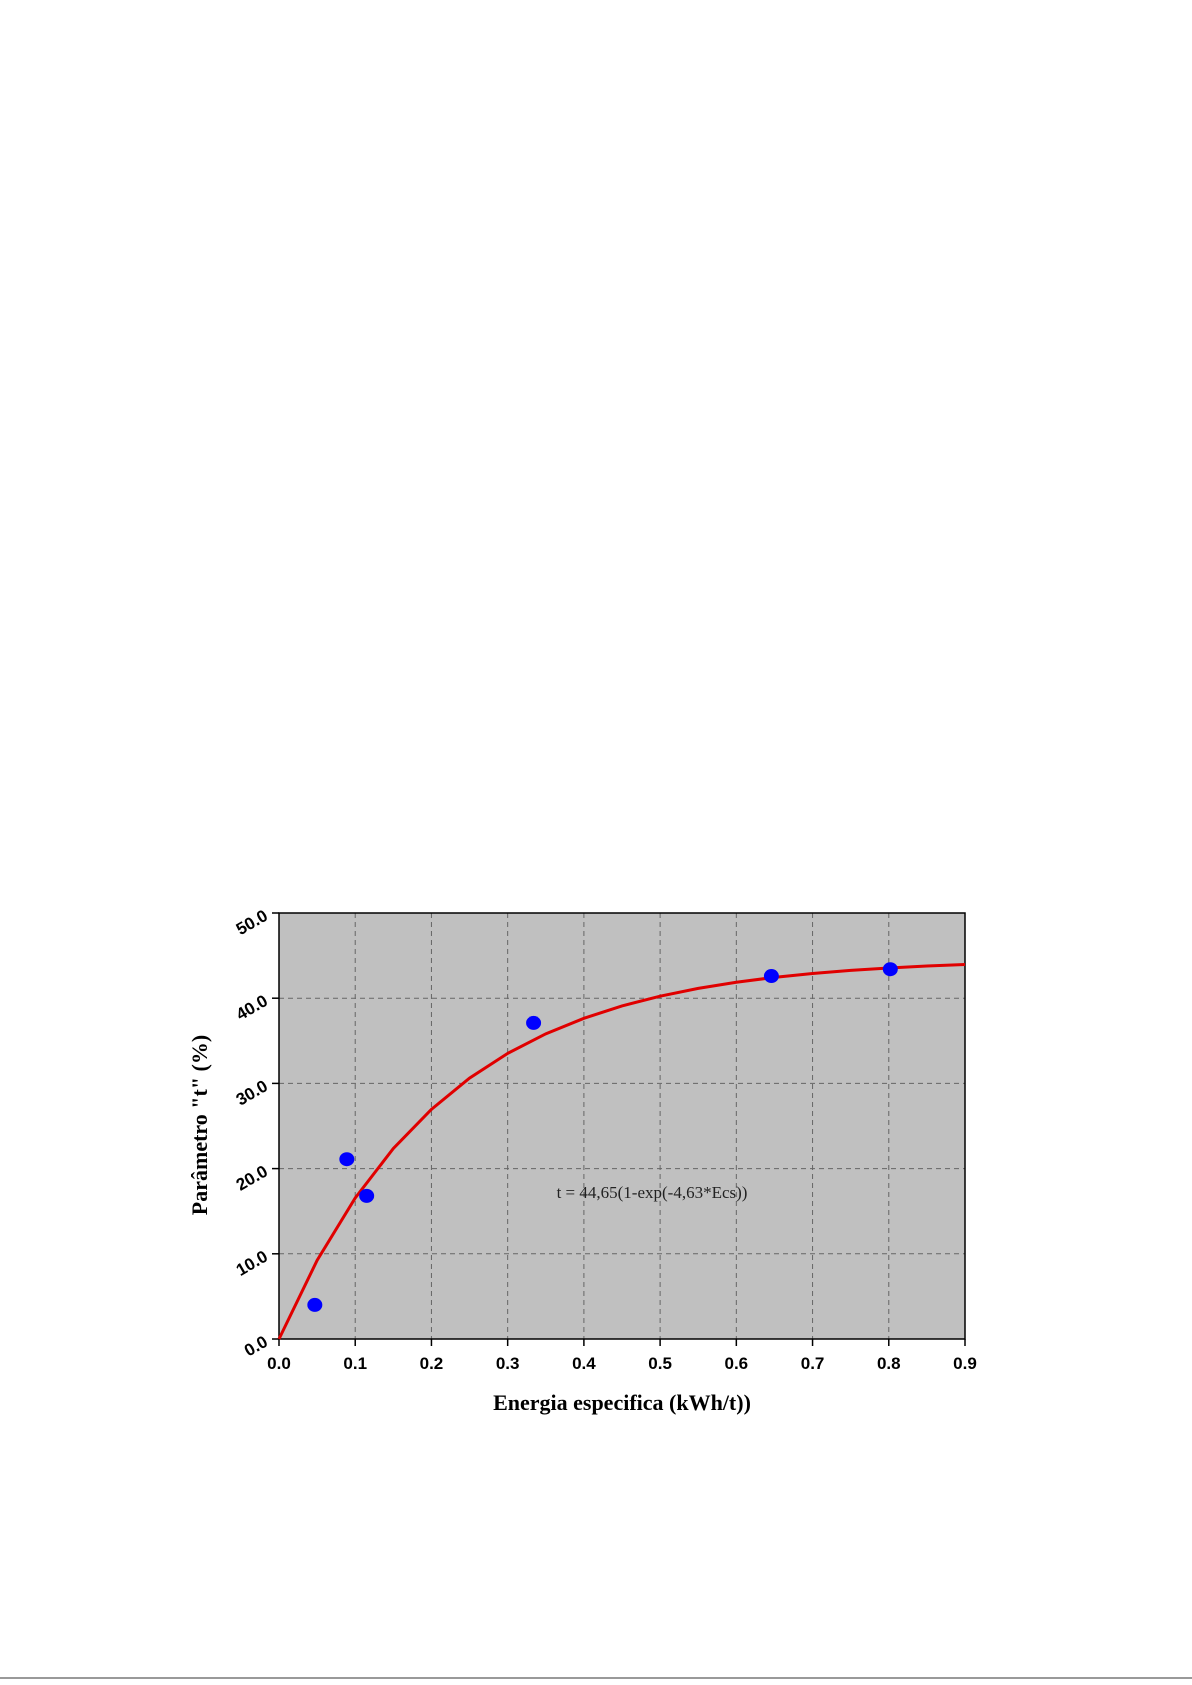  I want to click on x-axis-title: Energia especifica (kWh/t)), so click(622, 1402).